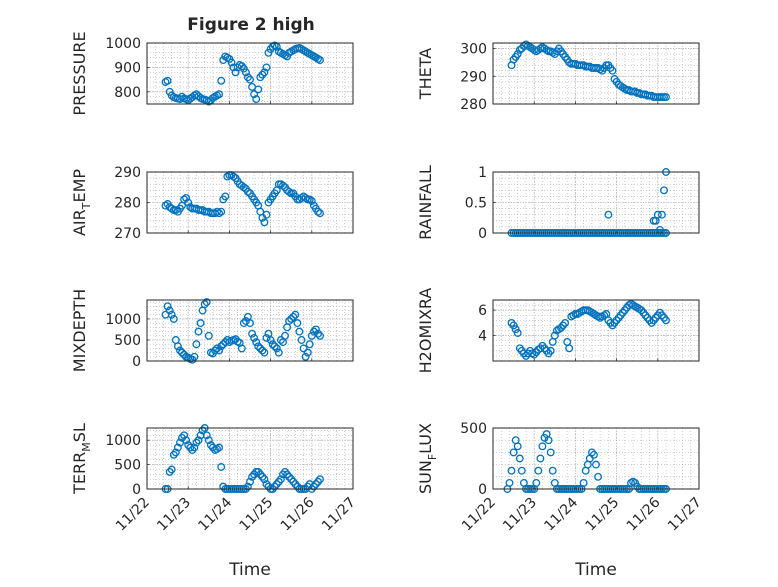  I want to click on y-axis-label: PRESSURE, so click(79, 73).